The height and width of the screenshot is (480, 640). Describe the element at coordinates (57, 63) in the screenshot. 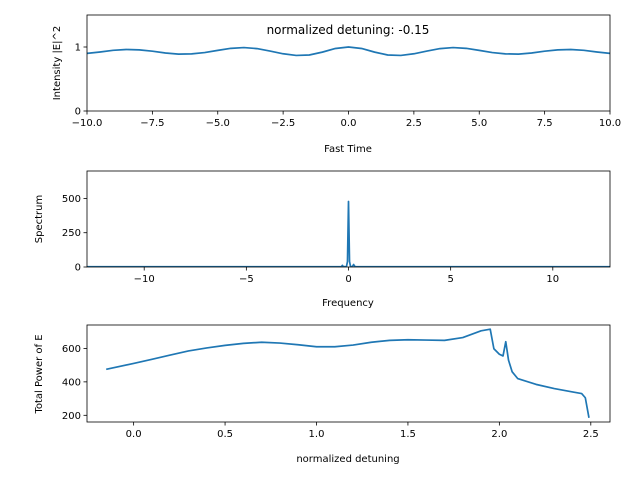

I see `y-axis-label: Intensity |E|^2` at that location.